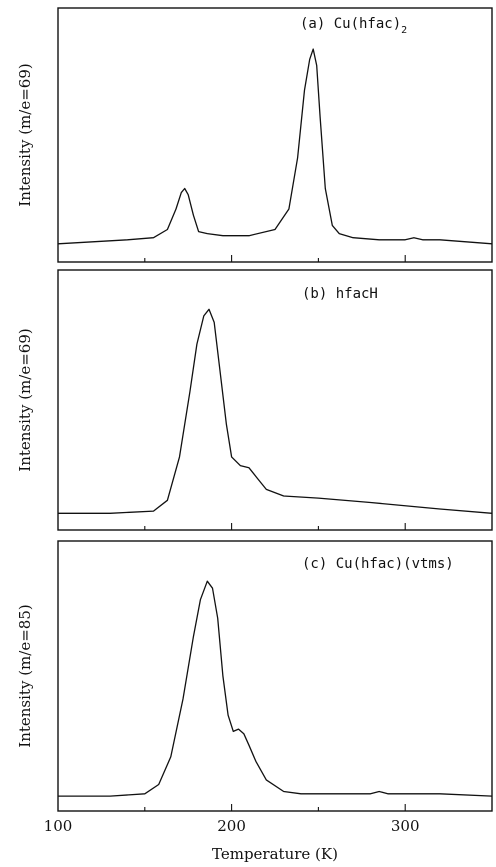  I want to click on x-tick-label-100: 100, so click(58, 826).